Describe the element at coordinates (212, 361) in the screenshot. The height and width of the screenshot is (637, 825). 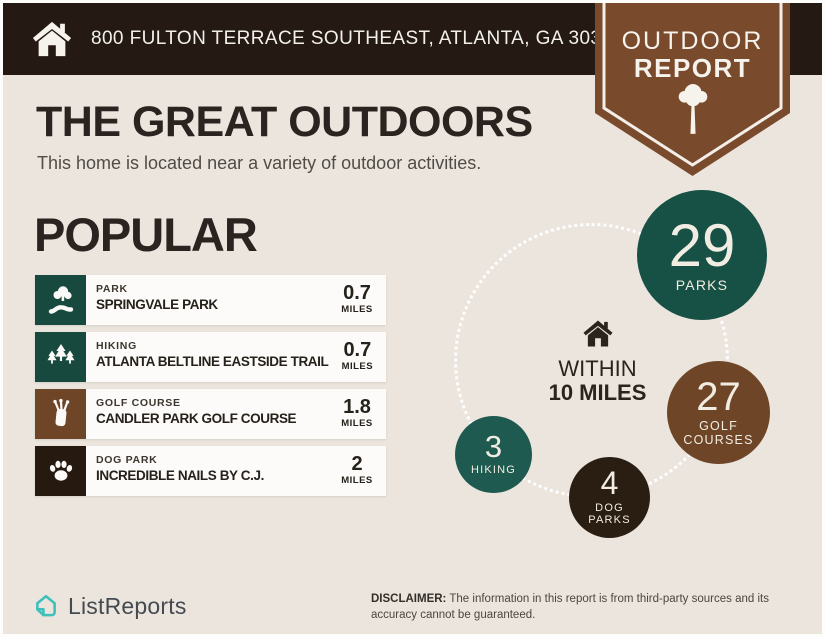
I see `place-name: ATLANTA BELTLINE EASTSIDE TRAIL` at that location.